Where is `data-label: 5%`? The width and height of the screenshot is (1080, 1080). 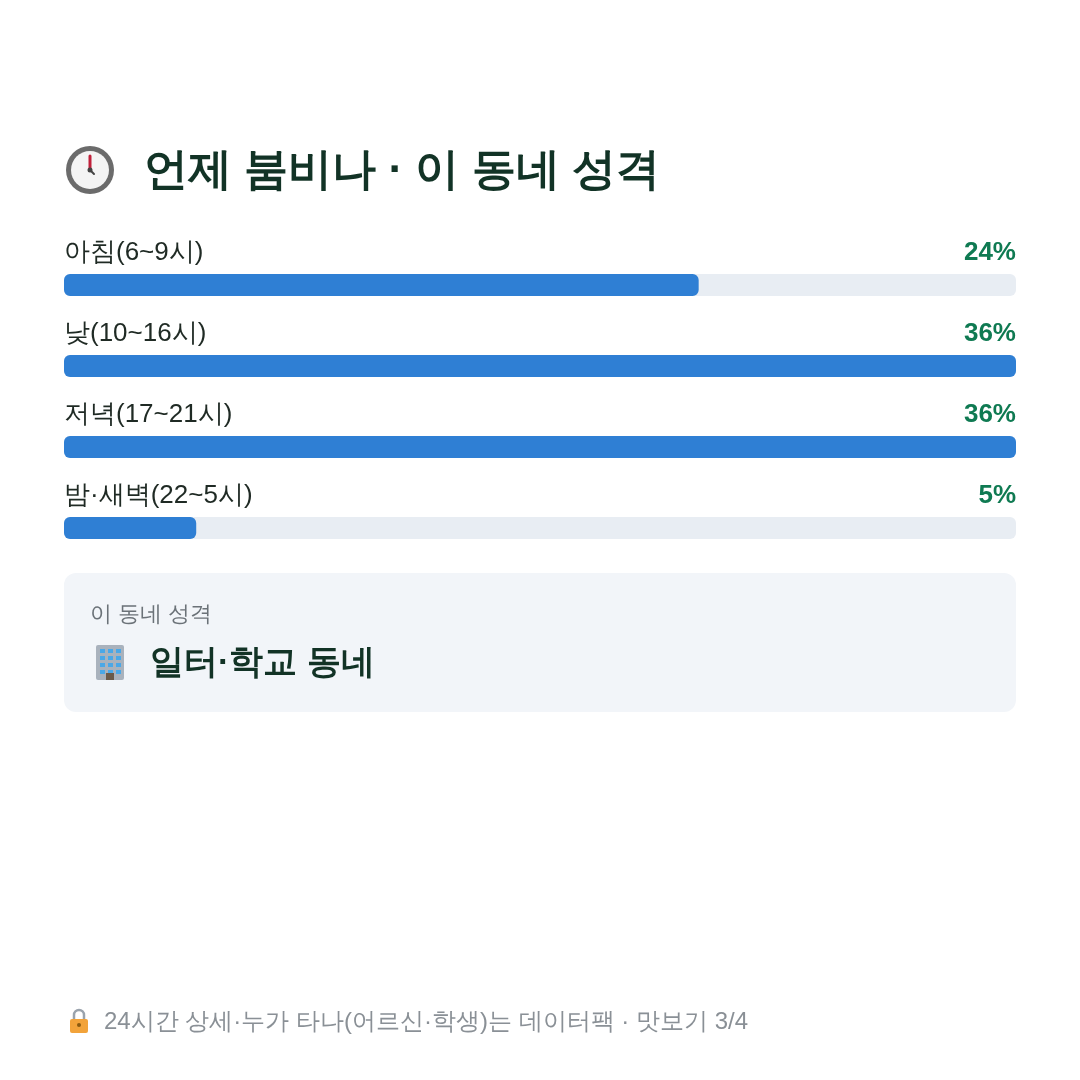
data-label: 5% is located at coordinates (997, 494).